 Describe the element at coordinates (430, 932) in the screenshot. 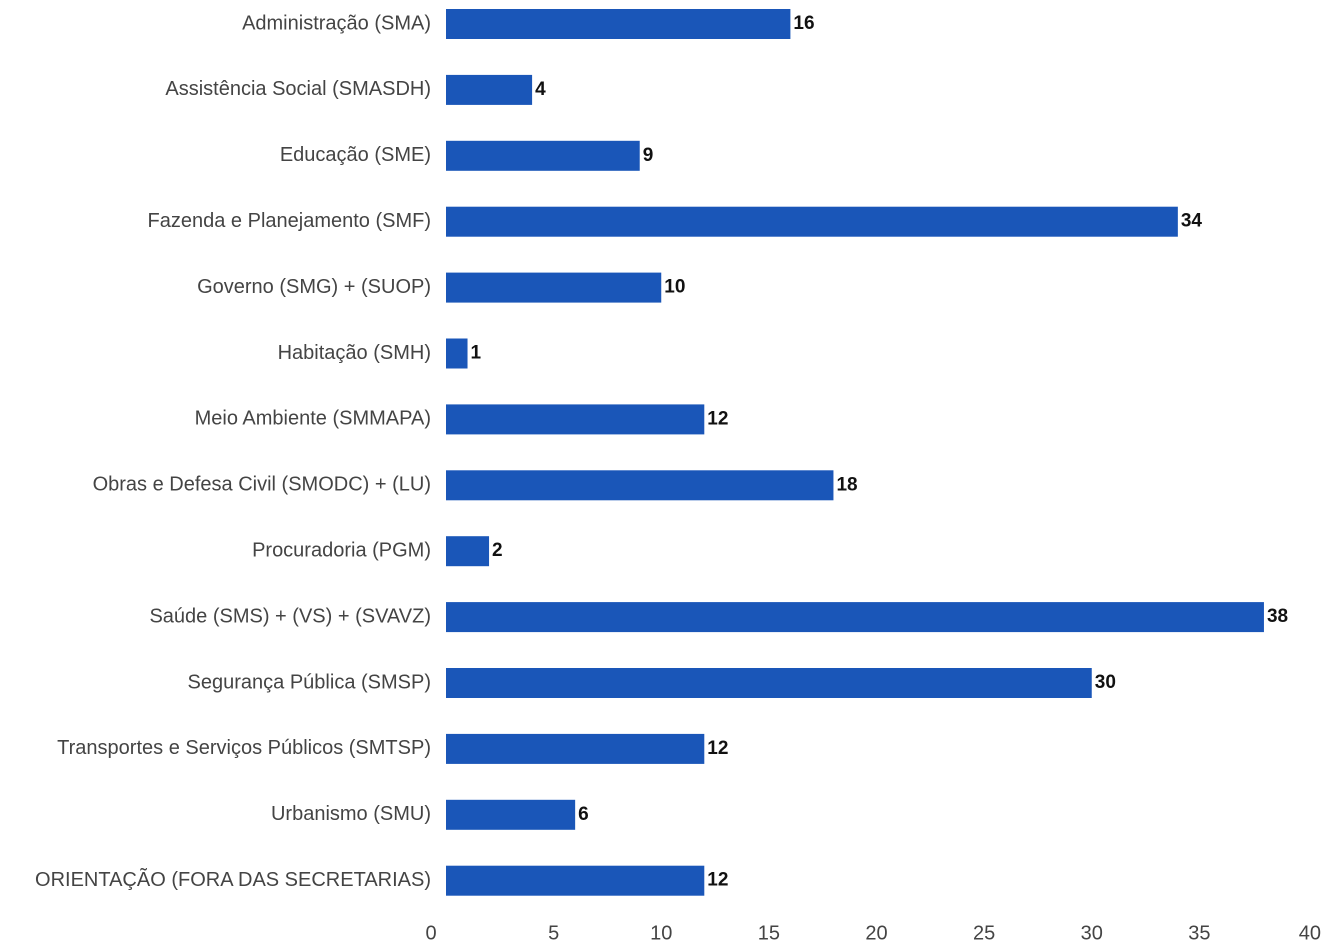

I see `x-tick-label: 0` at that location.